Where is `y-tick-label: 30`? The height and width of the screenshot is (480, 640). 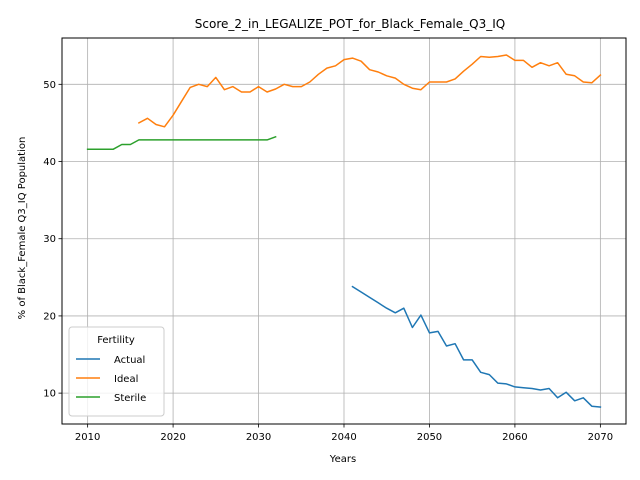
y-tick-label: 30 is located at coordinates (49, 239).